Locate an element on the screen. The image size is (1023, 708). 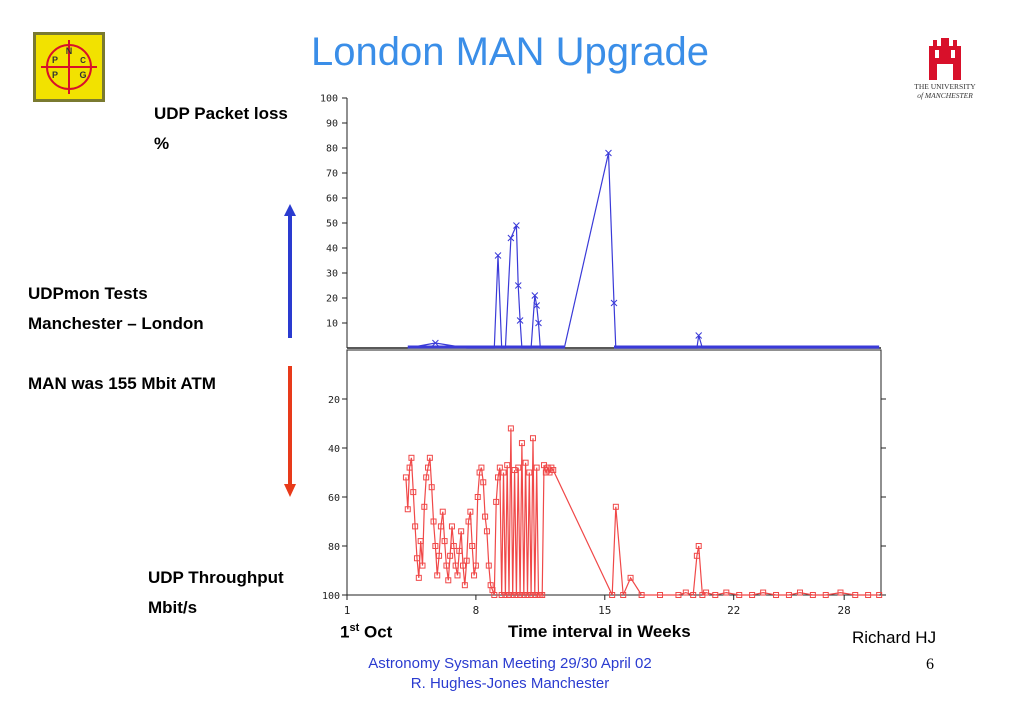
down-arrow-icon is located at coordinates (290, 431).